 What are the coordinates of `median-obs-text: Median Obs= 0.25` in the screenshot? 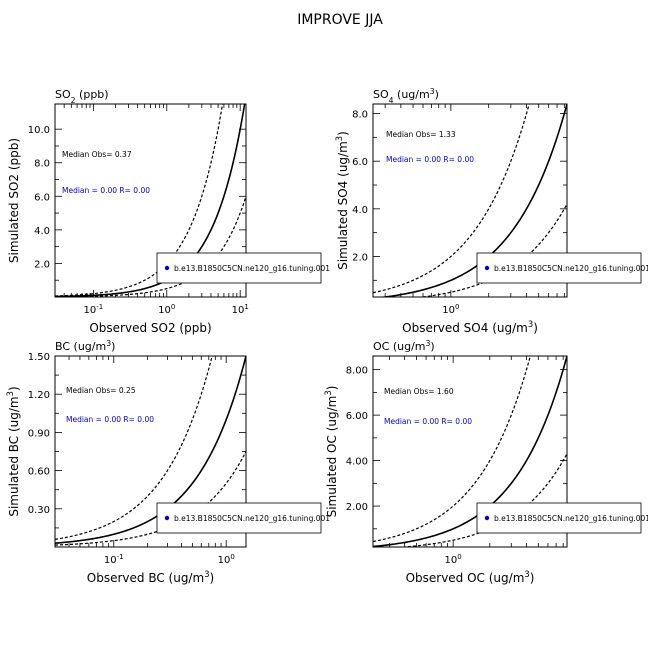 It's located at (101, 390).